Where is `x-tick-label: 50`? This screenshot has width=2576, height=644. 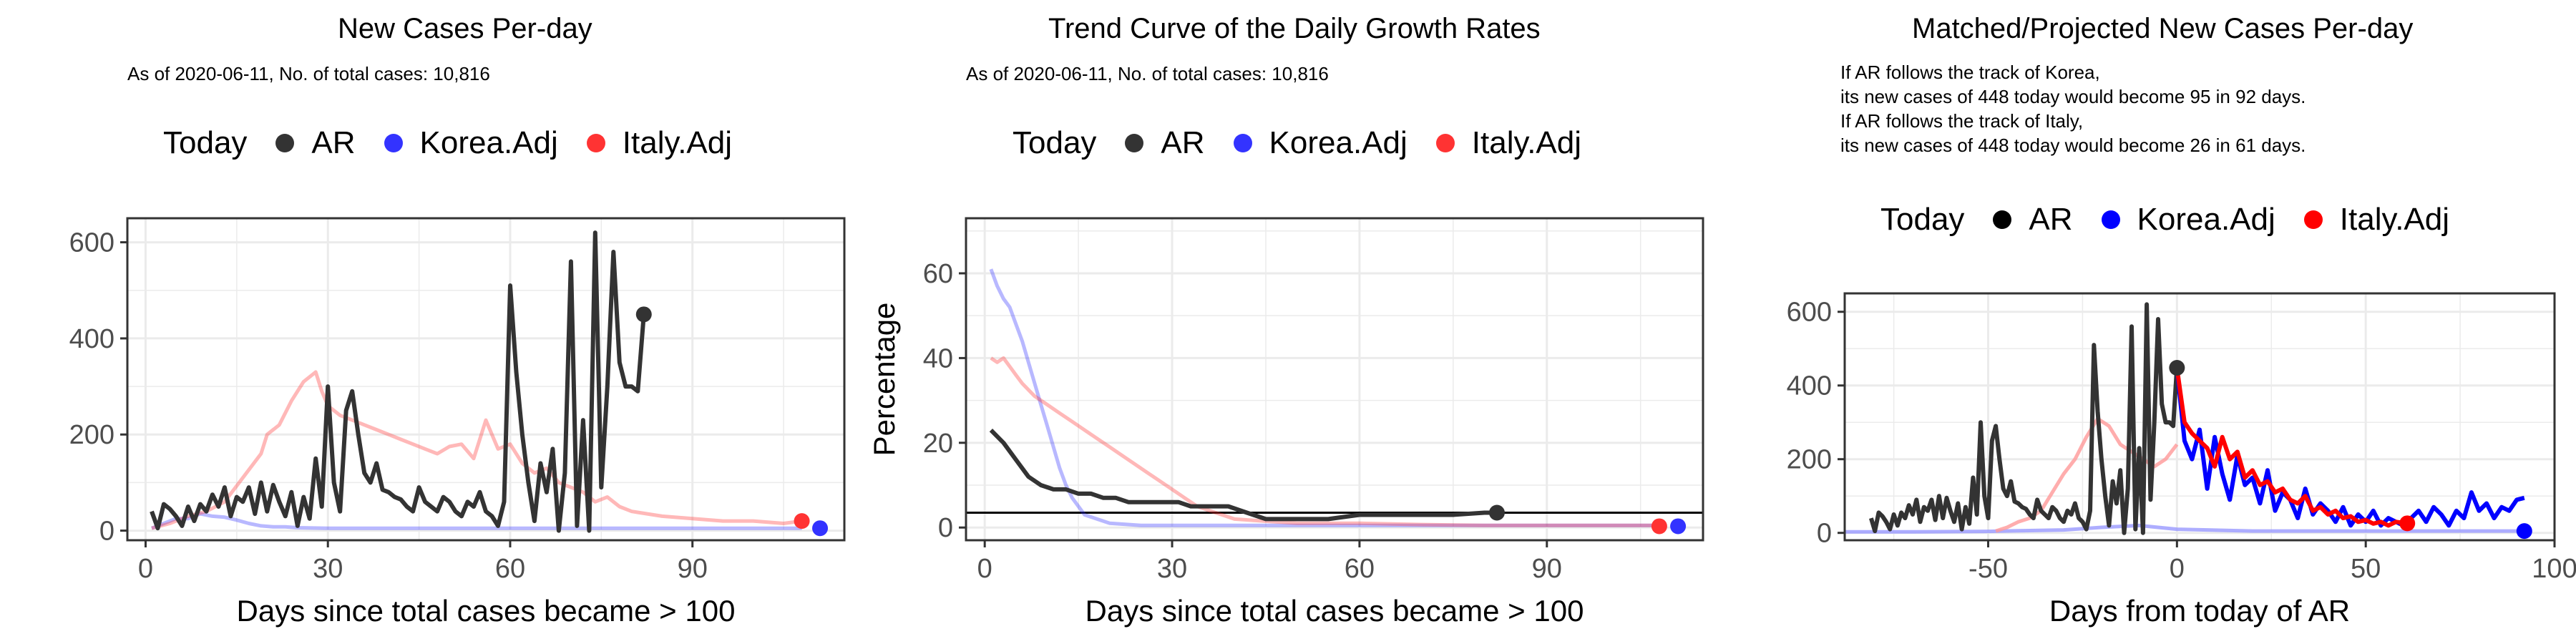 x-tick-label: 50 is located at coordinates (2366, 569).